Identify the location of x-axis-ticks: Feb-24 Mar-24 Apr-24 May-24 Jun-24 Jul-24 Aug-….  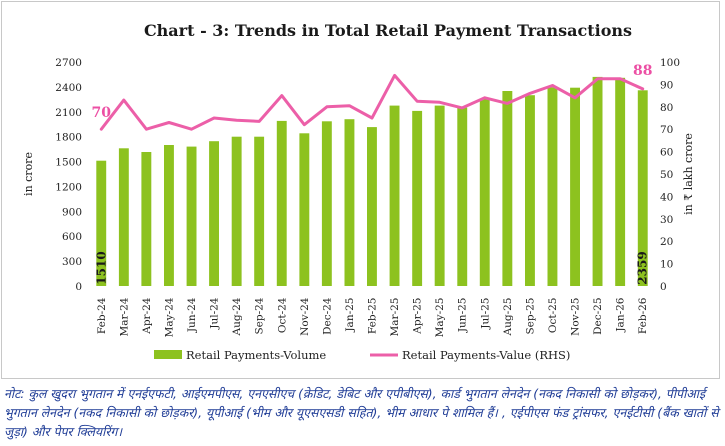
(372, 317).